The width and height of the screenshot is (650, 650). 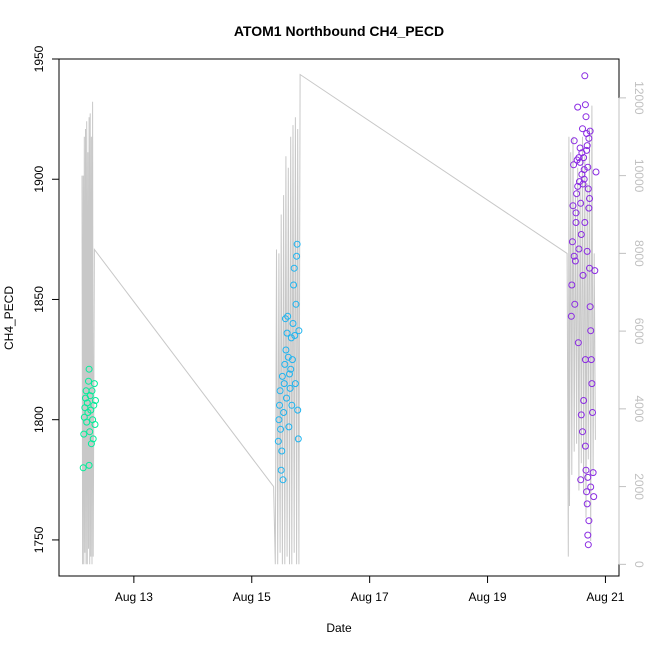 What do you see at coordinates (39, 179) in the screenshot?
I see `y-tick-label: 1900` at bounding box center [39, 179].